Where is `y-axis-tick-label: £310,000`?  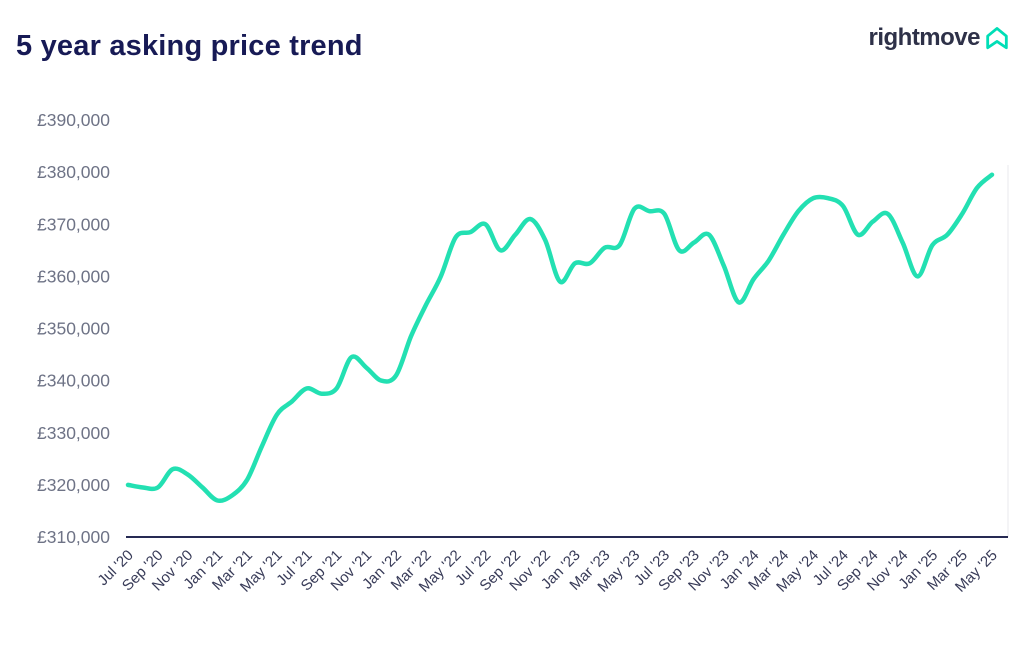 y-axis-tick-label: £310,000 is located at coordinates (73, 537).